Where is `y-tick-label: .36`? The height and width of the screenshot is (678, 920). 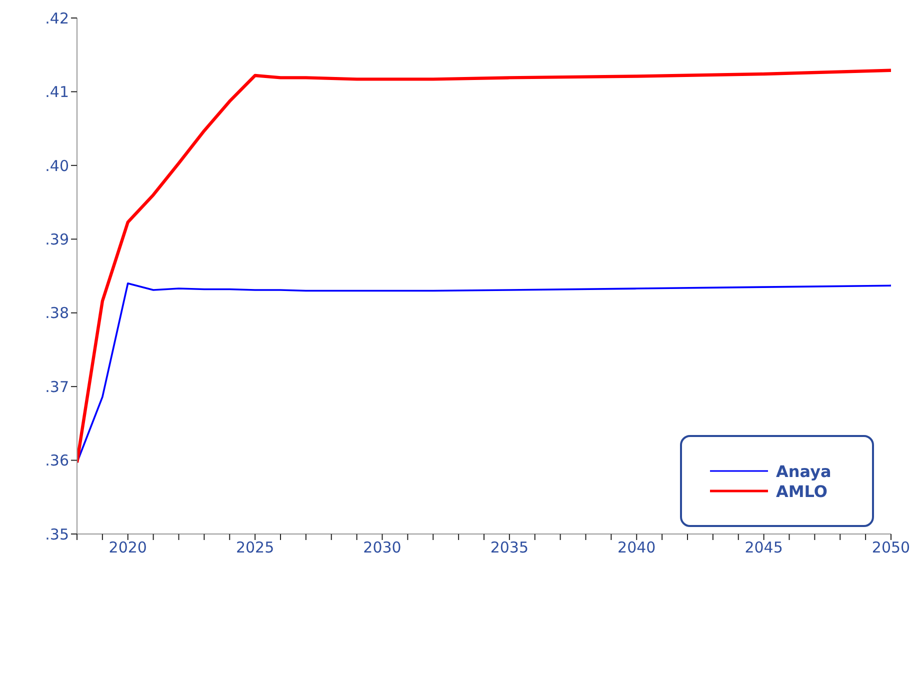
y-tick-label: .36 is located at coordinates (57, 461).